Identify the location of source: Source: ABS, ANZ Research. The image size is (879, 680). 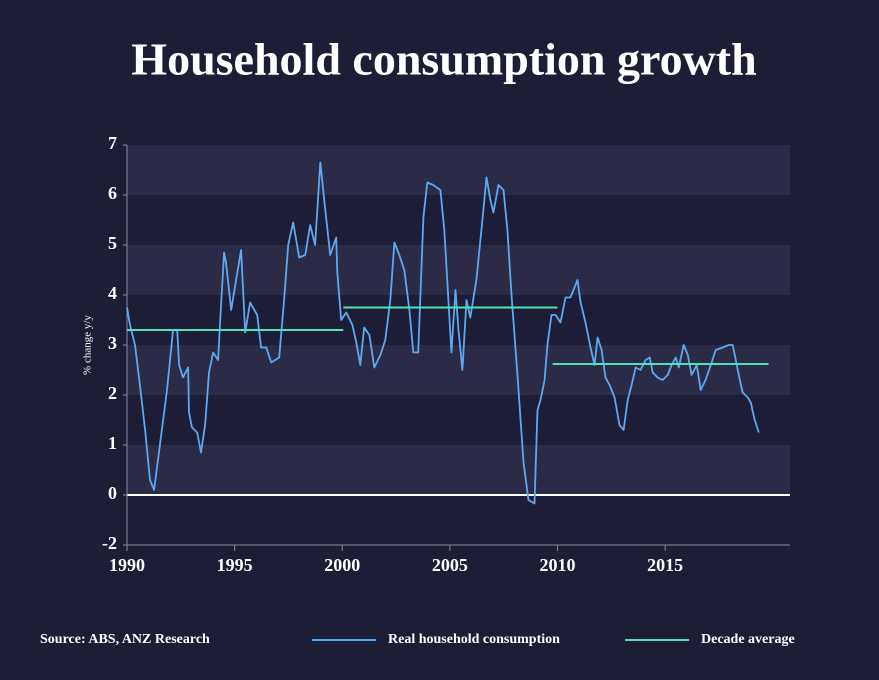
(125, 639).